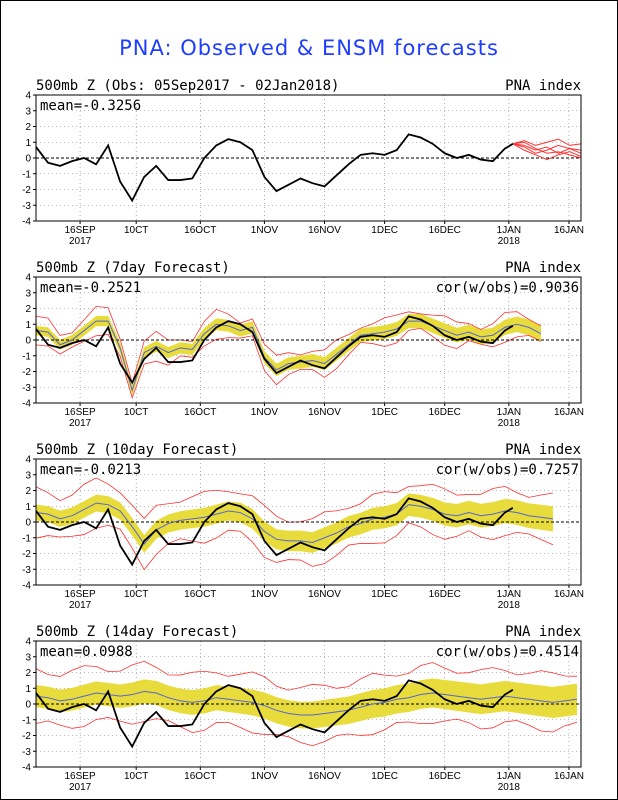 The height and width of the screenshot is (800, 618). I want to click on panel-cor-label: cor(w/obs)=0.7257, so click(507, 470).